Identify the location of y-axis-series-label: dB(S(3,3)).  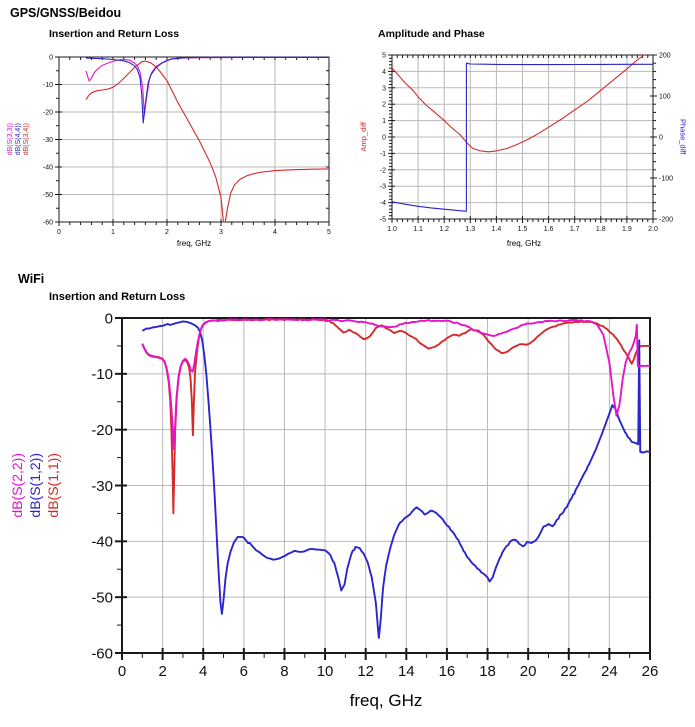
(10, 139).